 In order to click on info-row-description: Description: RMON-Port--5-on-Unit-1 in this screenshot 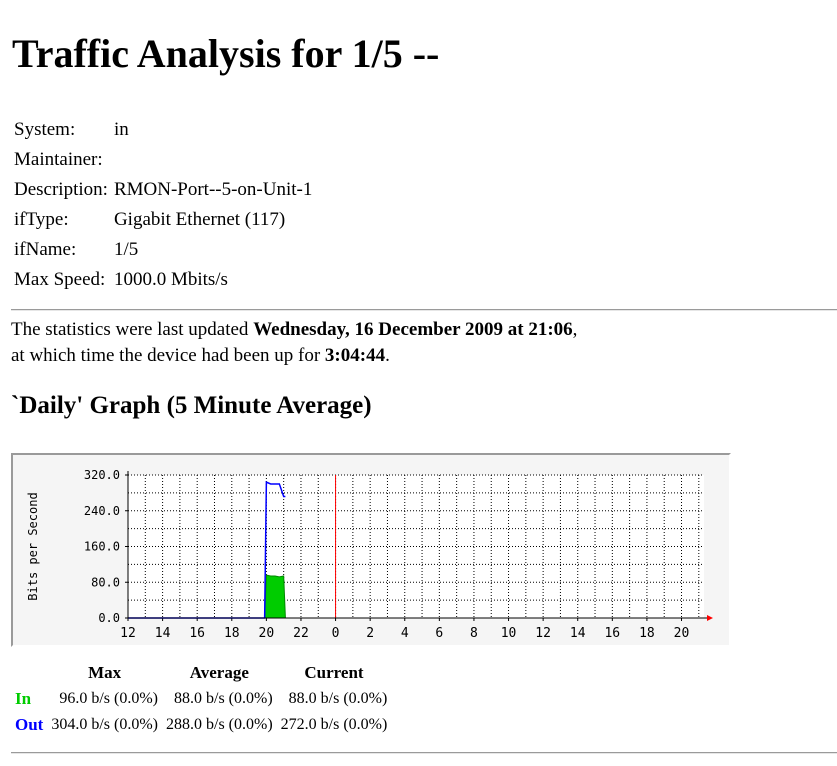, I will do `click(163, 190)`.